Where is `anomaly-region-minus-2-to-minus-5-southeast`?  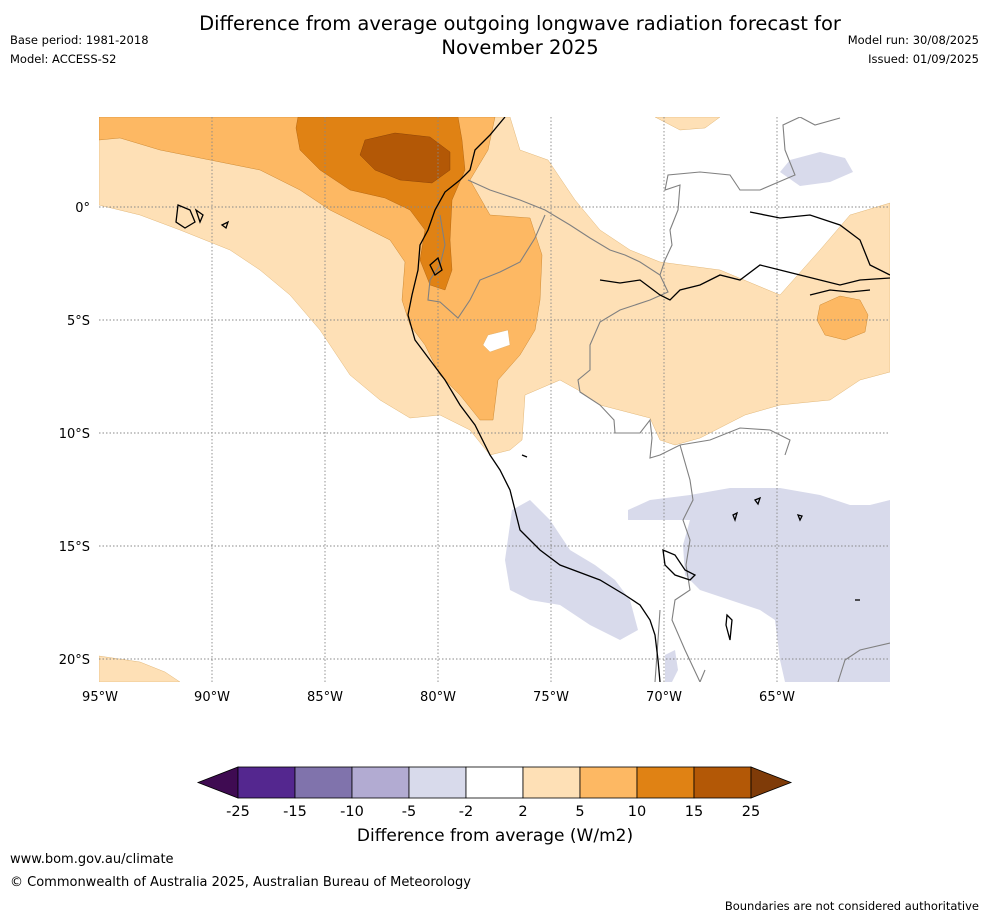 anomaly-region-minus-2-to-minus-5-southeast is located at coordinates (759, 585).